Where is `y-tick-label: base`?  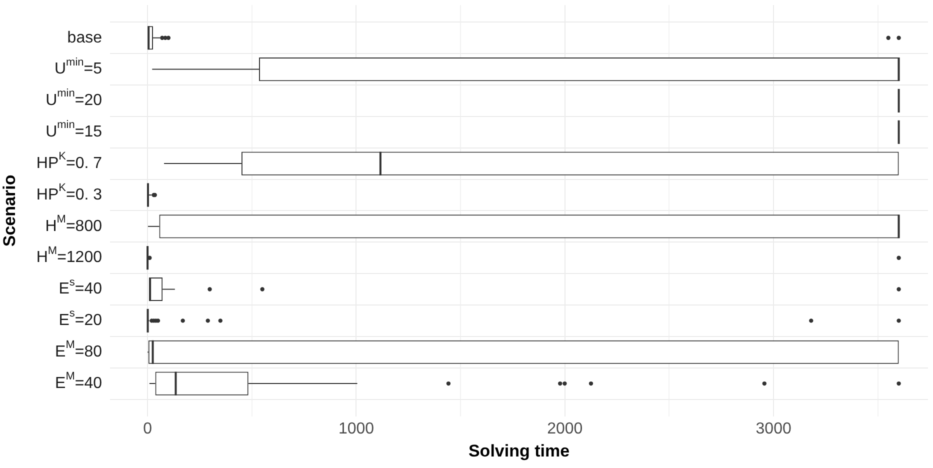
y-tick-label: base is located at coordinates (84, 37).